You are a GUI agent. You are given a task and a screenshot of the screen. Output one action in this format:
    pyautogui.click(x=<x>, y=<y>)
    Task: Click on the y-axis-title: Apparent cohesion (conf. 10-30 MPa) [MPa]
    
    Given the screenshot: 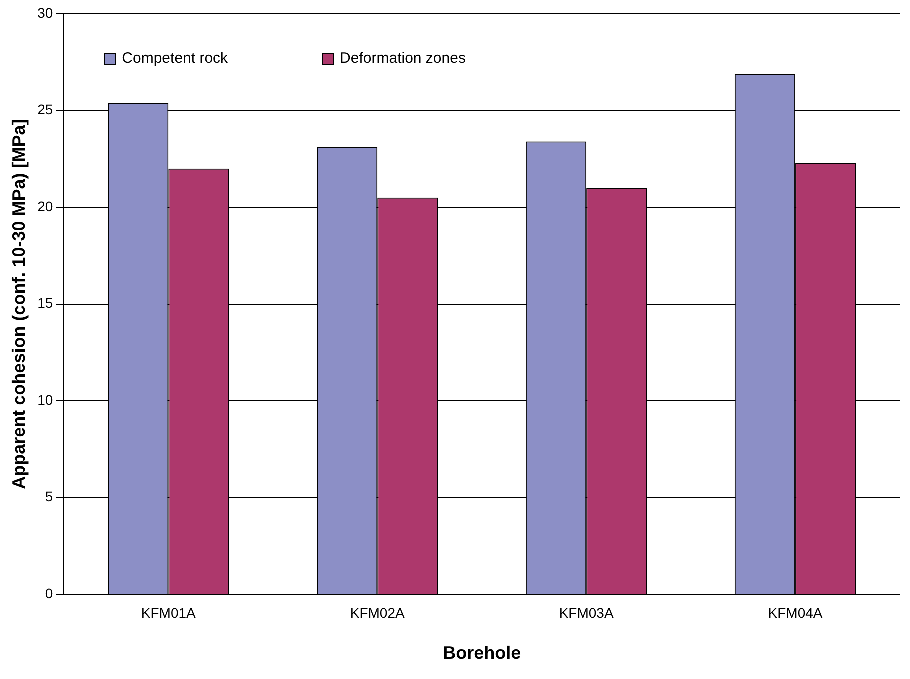 What is the action you would take?
    pyautogui.click(x=18, y=304)
    